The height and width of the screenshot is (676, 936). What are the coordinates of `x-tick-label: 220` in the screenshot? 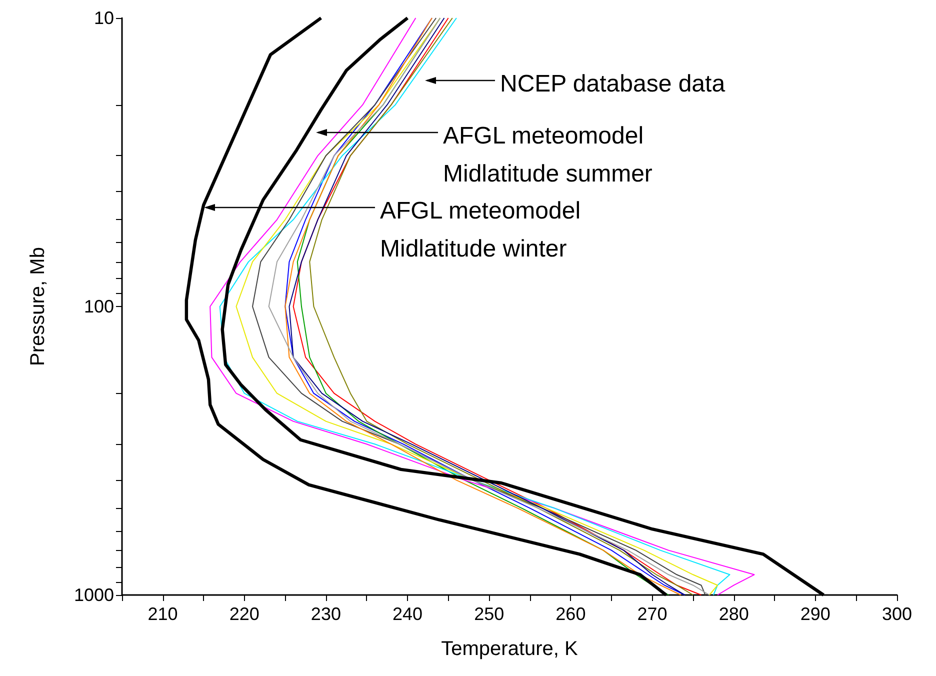 It's located at (244, 614).